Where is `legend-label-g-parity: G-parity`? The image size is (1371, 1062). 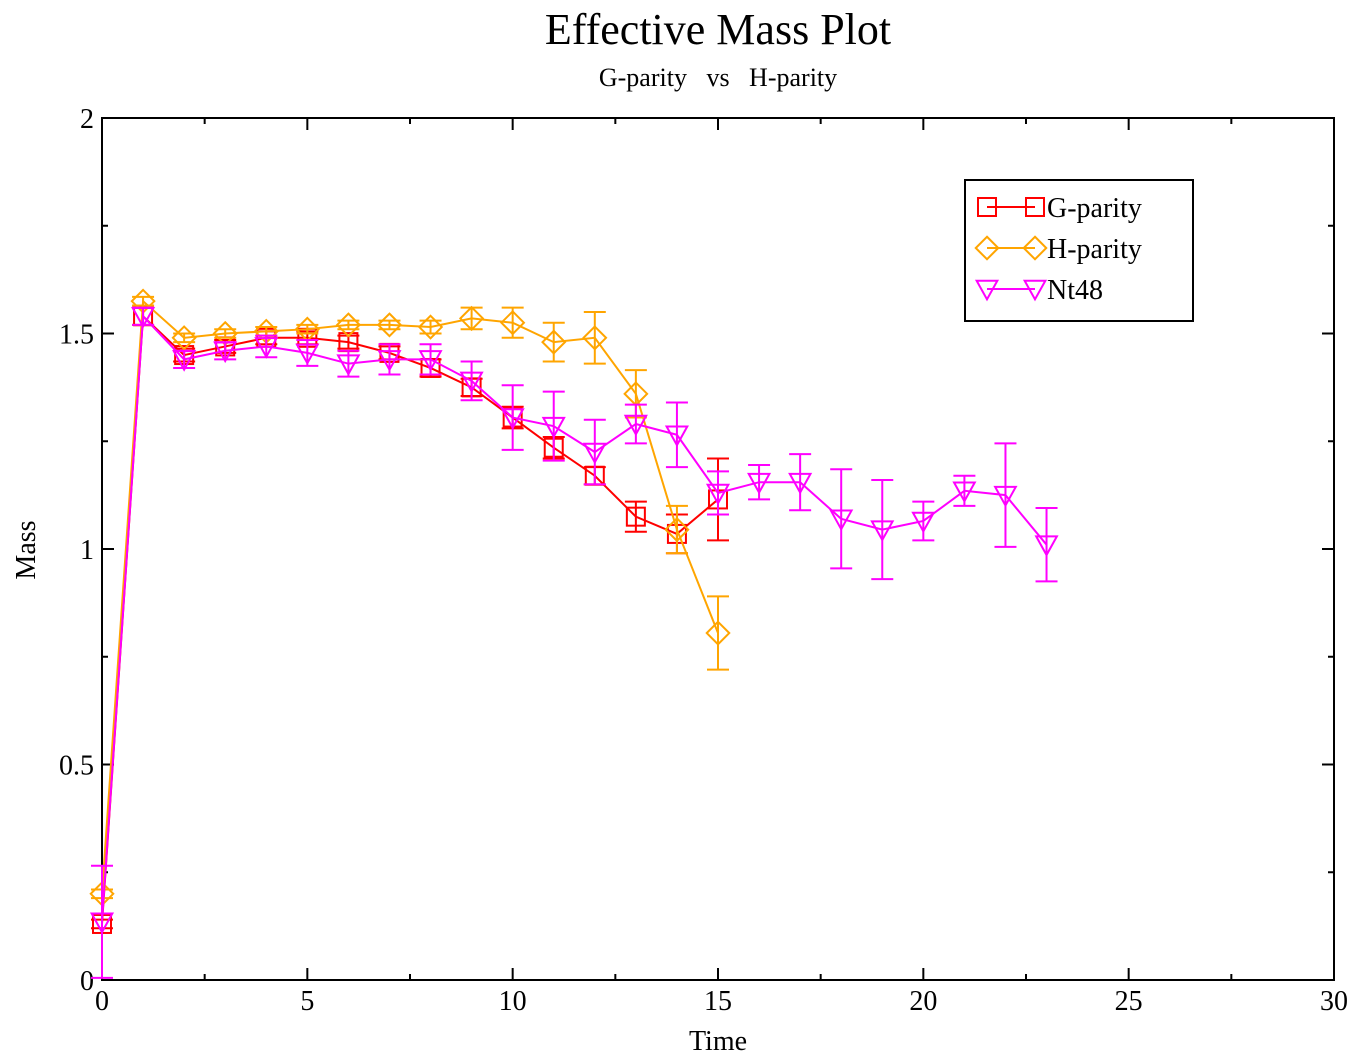
legend-label-g-parity: G-parity is located at coordinates (1094, 208).